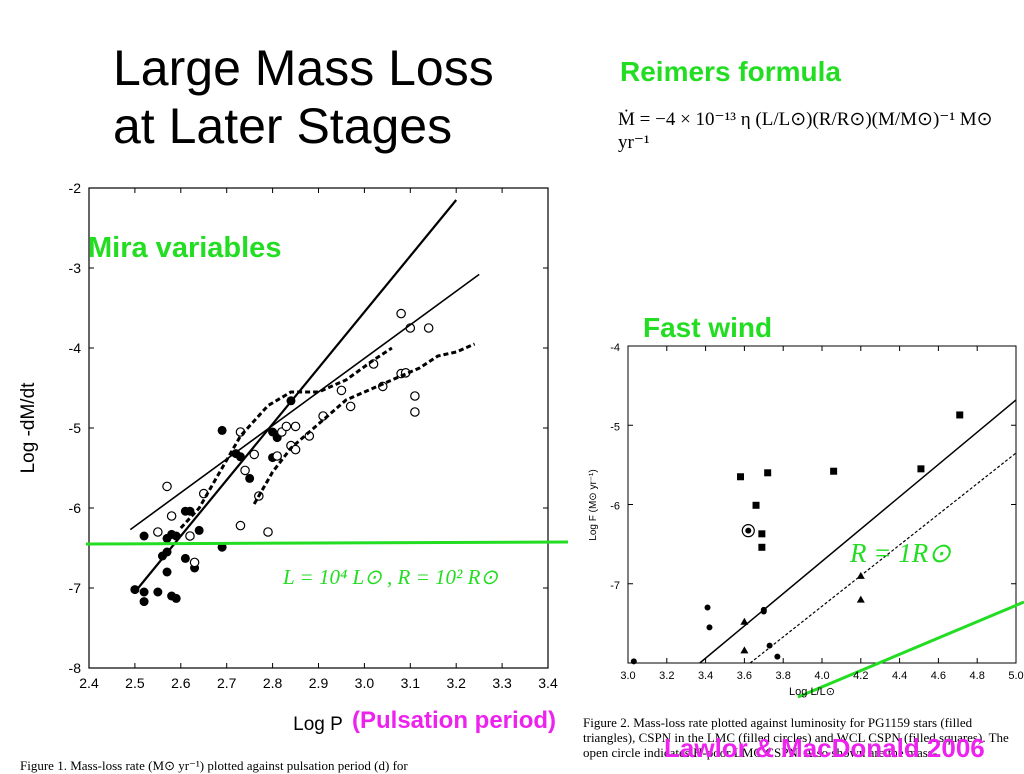 The width and height of the screenshot is (1024, 774). I want to click on data-point-ring, so click(748, 531).